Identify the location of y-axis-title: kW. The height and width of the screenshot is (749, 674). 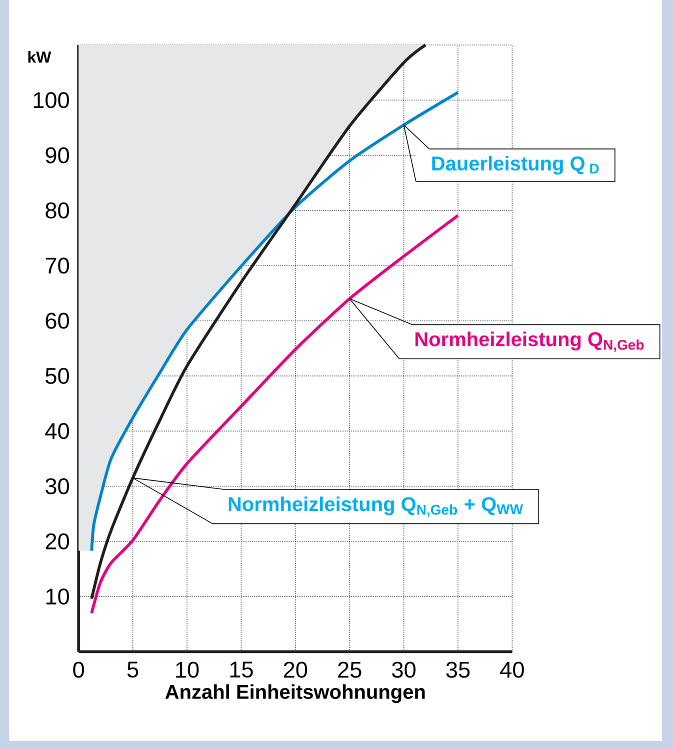
(40, 57).